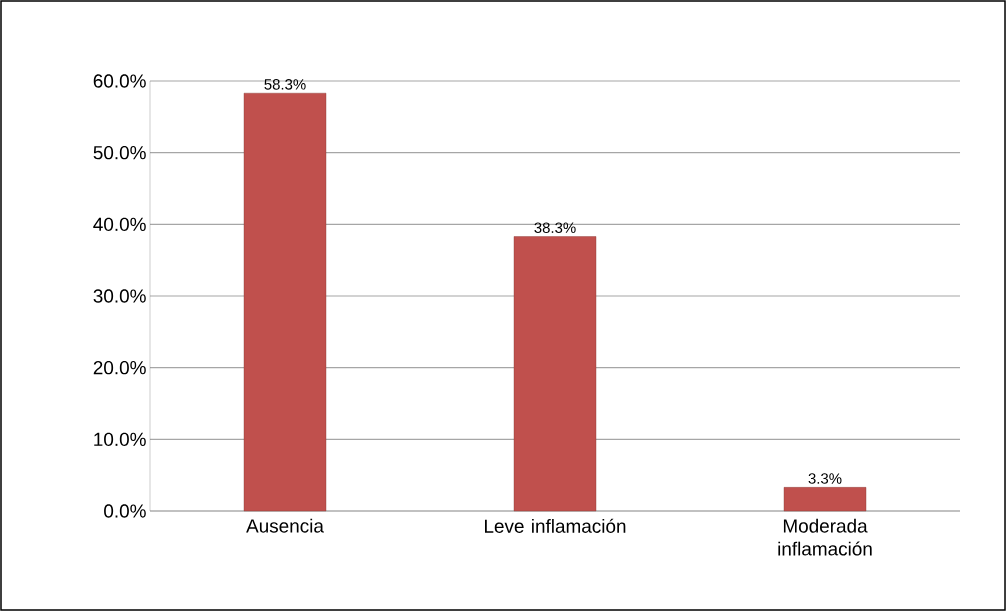 This screenshot has width=1006, height=611. What do you see at coordinates (119, 152) in the screenshot?
I see `y-tick-label: 50.0%` at bounding box center [119, 152].